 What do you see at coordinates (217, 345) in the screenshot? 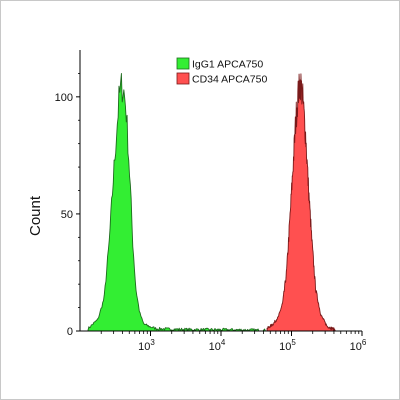
I see `x-tick-label: 10⁴` at bounding box center [217, 345].